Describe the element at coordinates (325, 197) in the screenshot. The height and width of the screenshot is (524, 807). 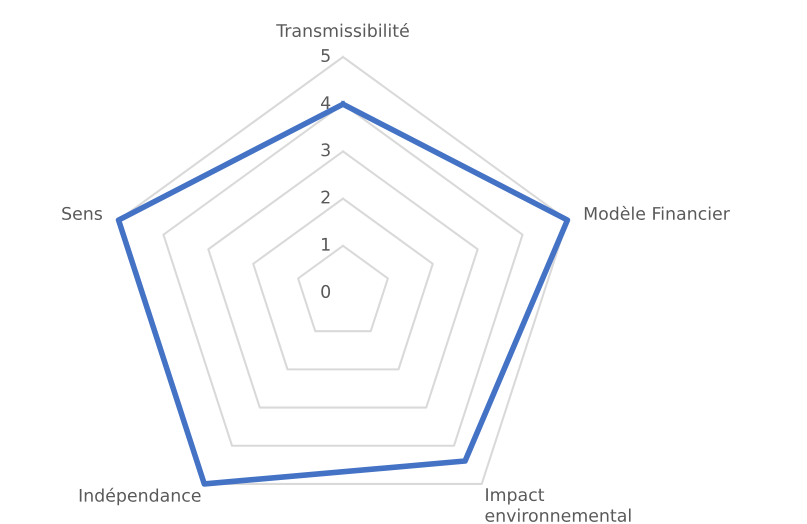
I see `y-tick-label: 2` at that location.